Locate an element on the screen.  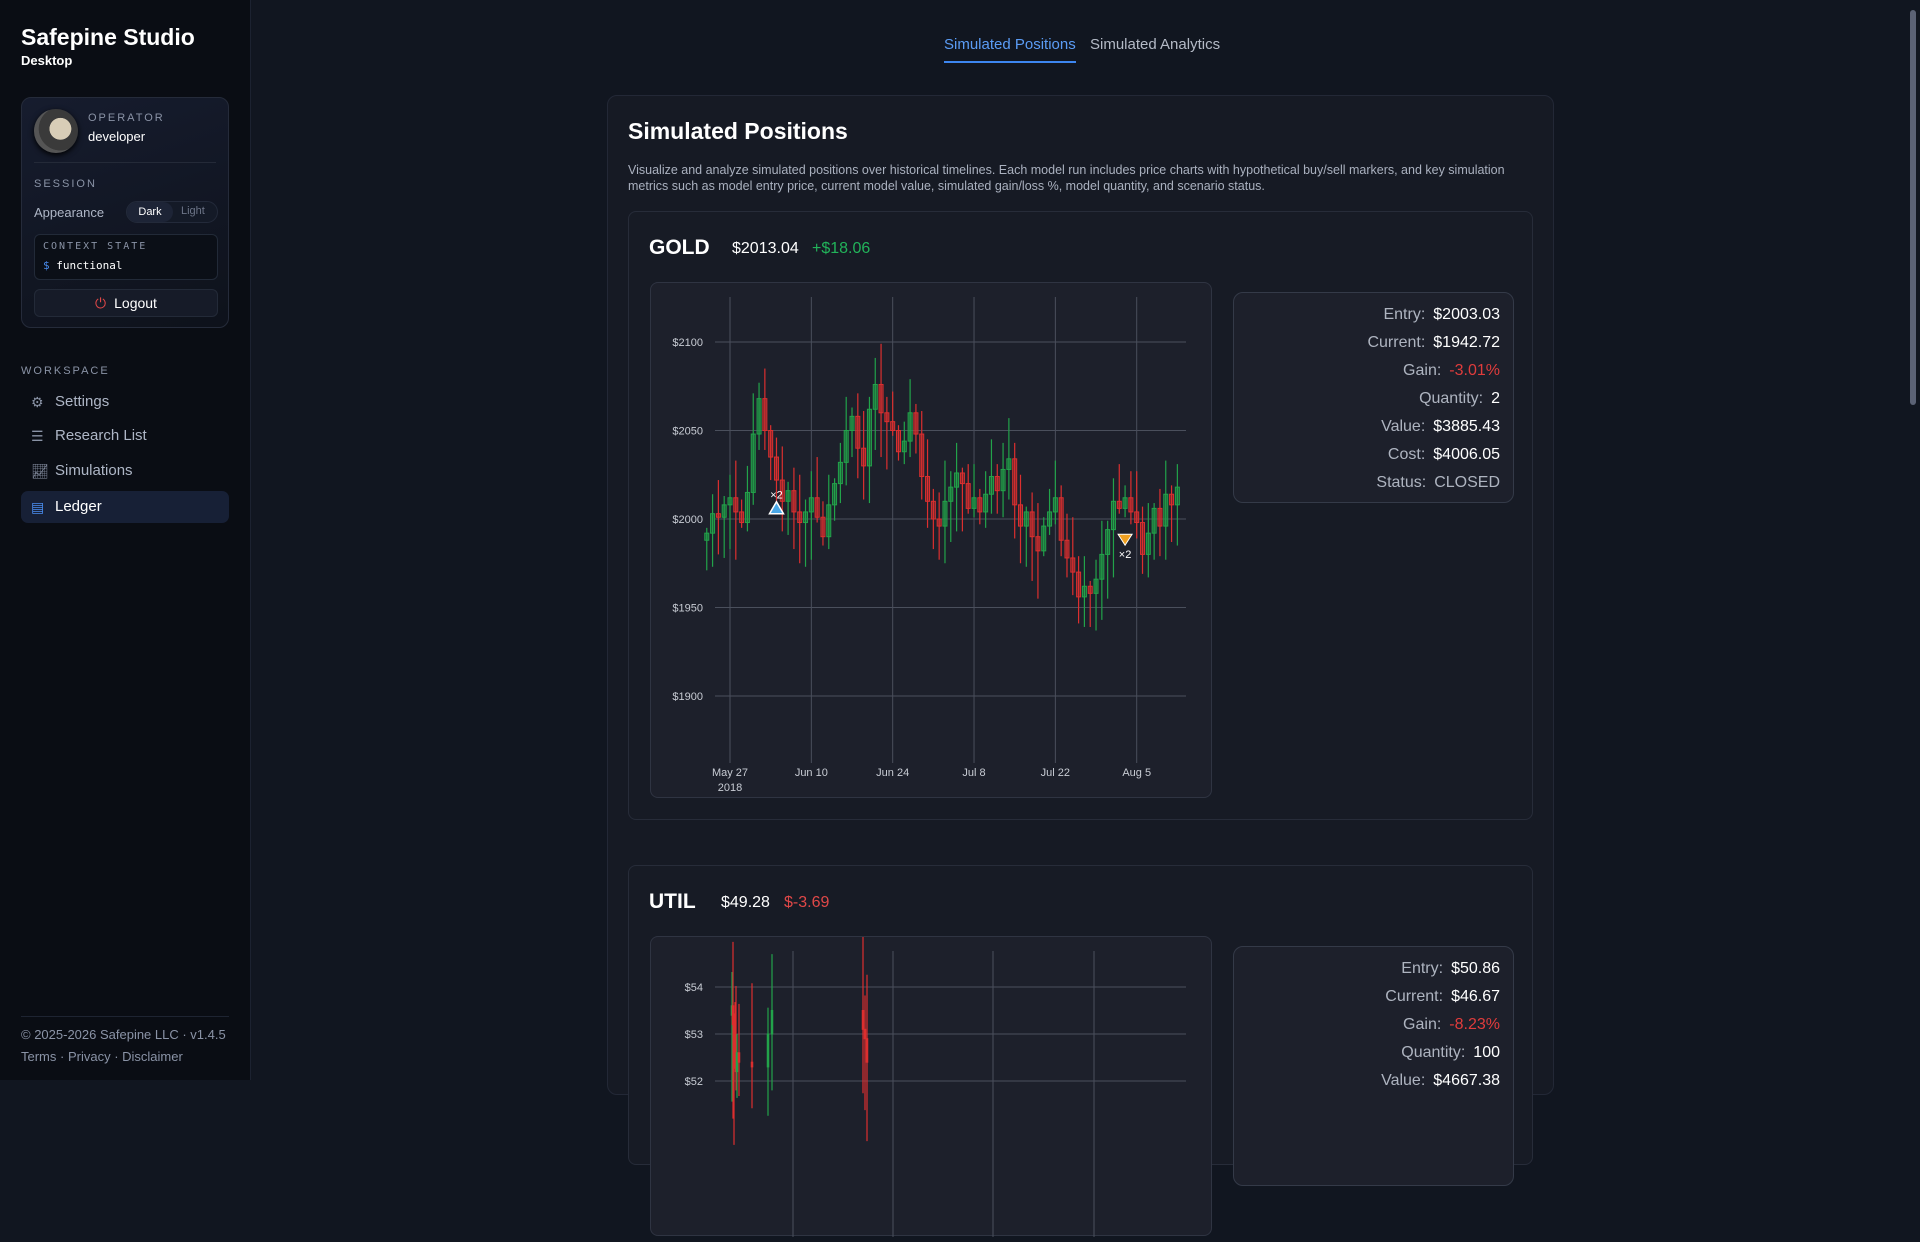
sidebar-item-simulations: 📈︎ Simulations is located at coordinates (125, 471).